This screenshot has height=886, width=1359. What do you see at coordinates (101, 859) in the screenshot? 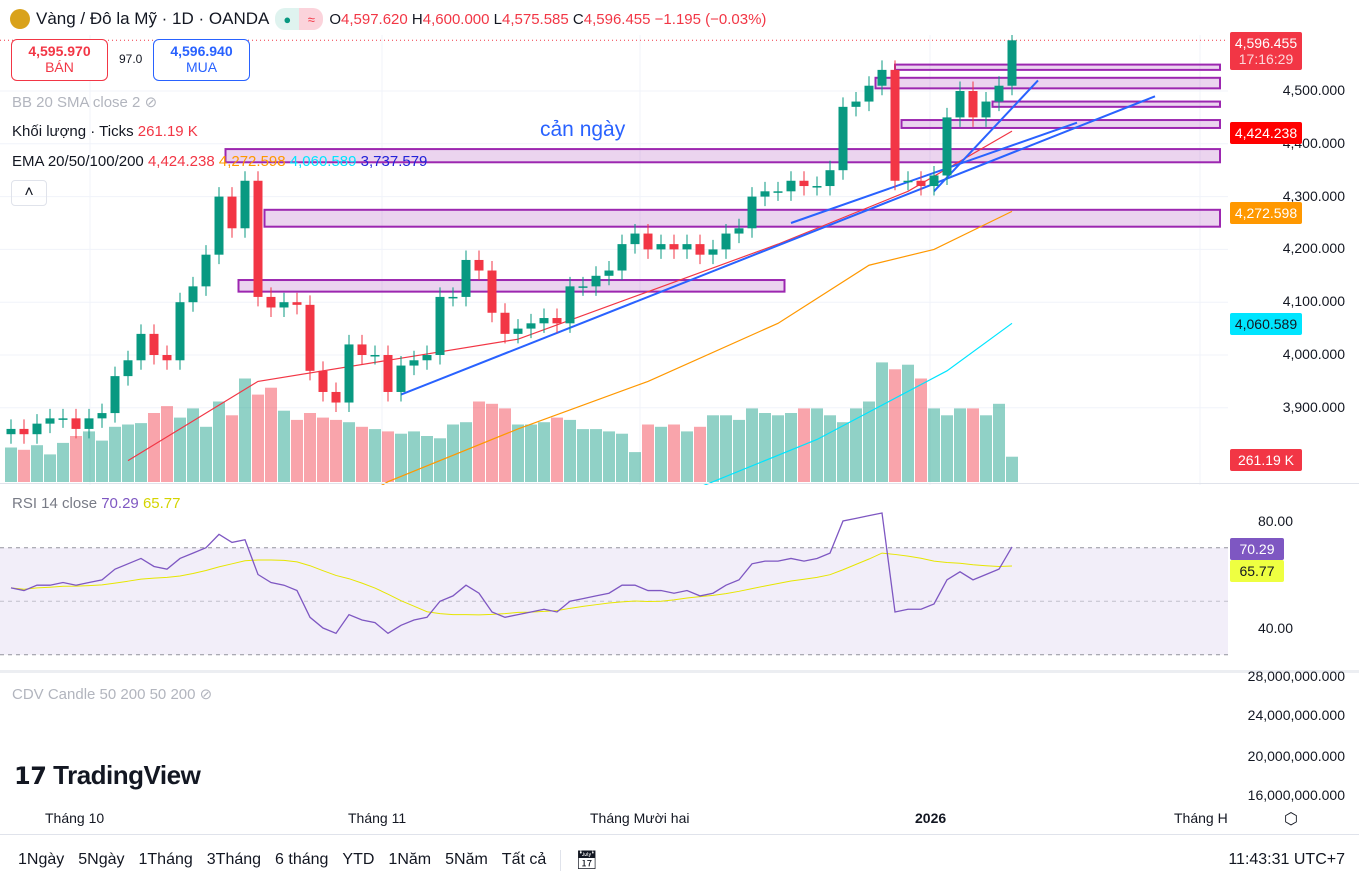
I see `range-button: 5Ngày` at bounding box center [101, 859].